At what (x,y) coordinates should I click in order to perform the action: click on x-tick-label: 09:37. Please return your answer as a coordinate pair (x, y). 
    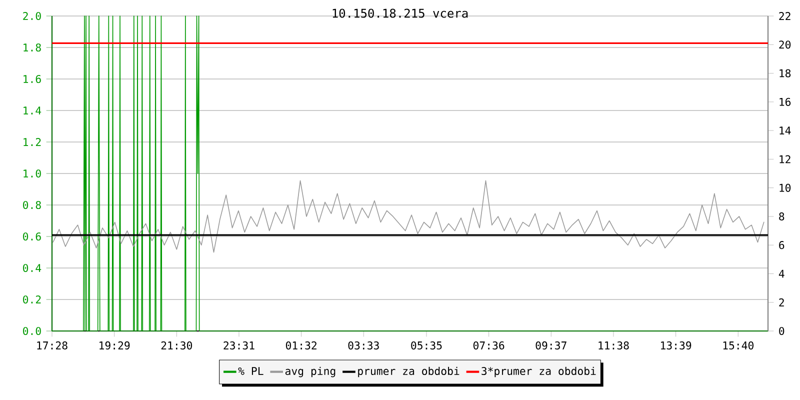
    Looking at the image, I should click on (551, 345).